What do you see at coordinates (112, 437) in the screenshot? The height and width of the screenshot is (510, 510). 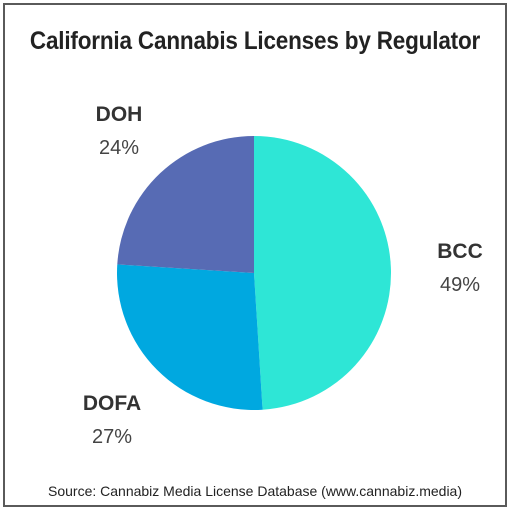 I see `slice-percent-dofa: 27%` at bounding box center [112, 437].